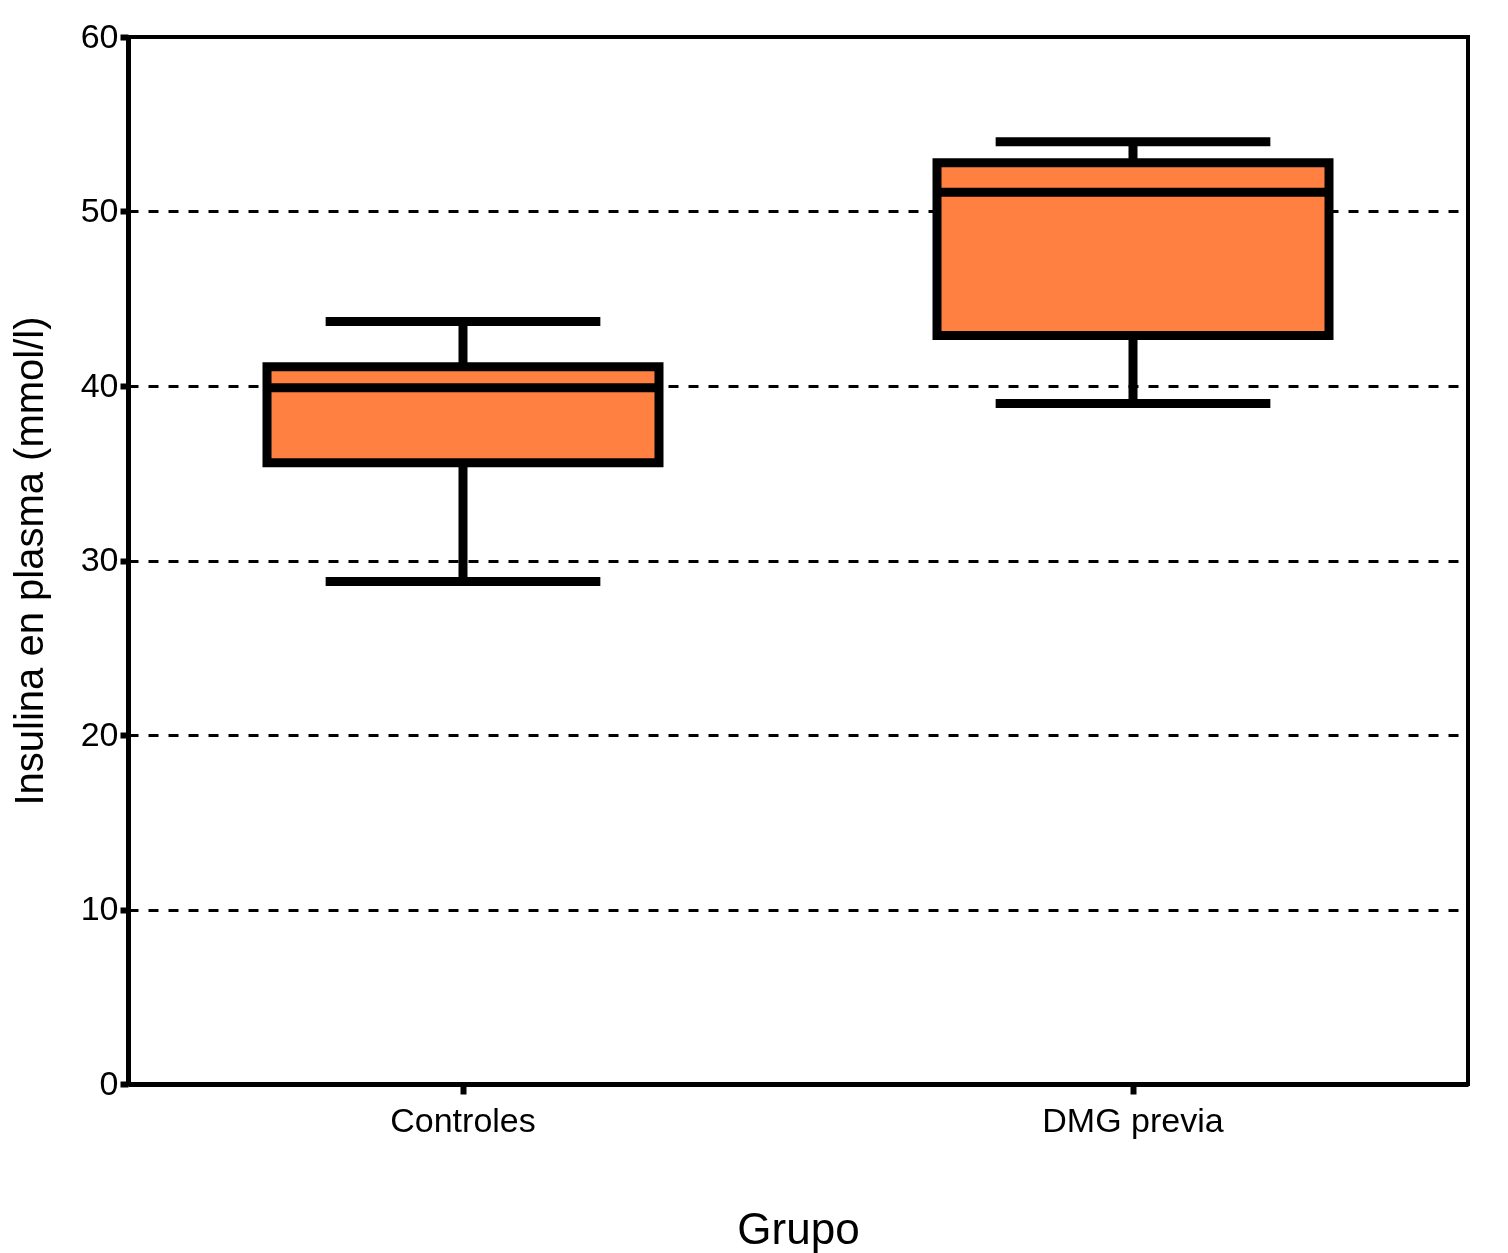  Describe the element at coordinates (99, 908) in the screenshot. I see `y-tick-label: 10` at that location.